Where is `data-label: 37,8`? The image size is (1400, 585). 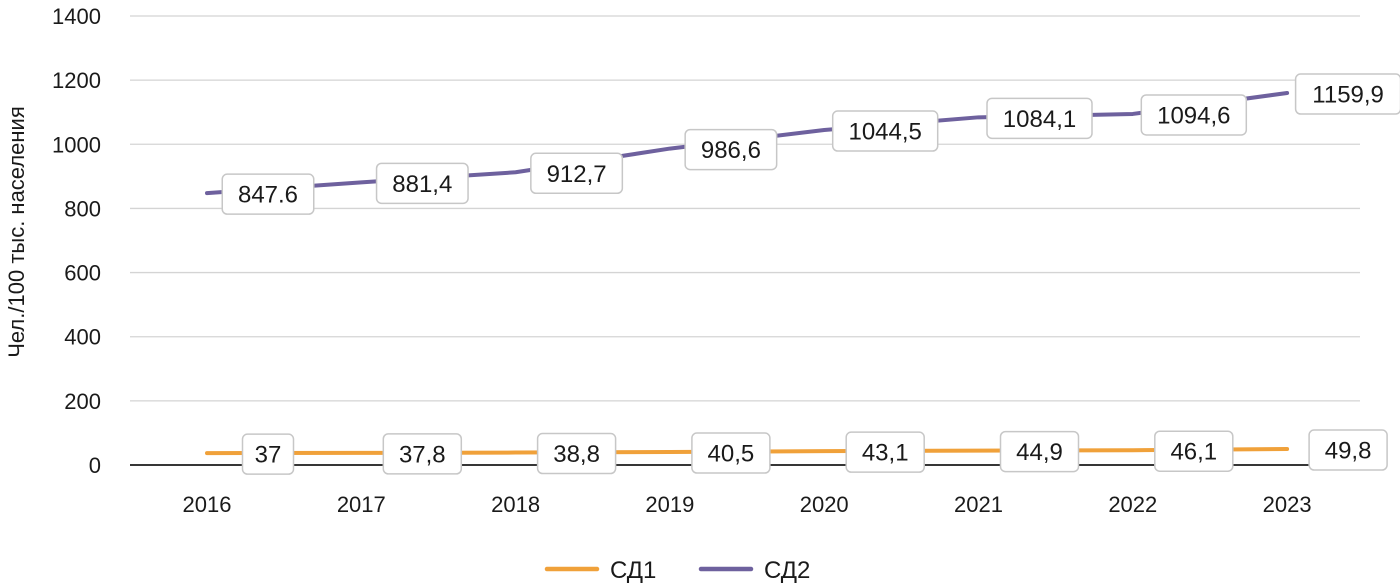 data-label: 37,8 is located at coordinates (422, 454).